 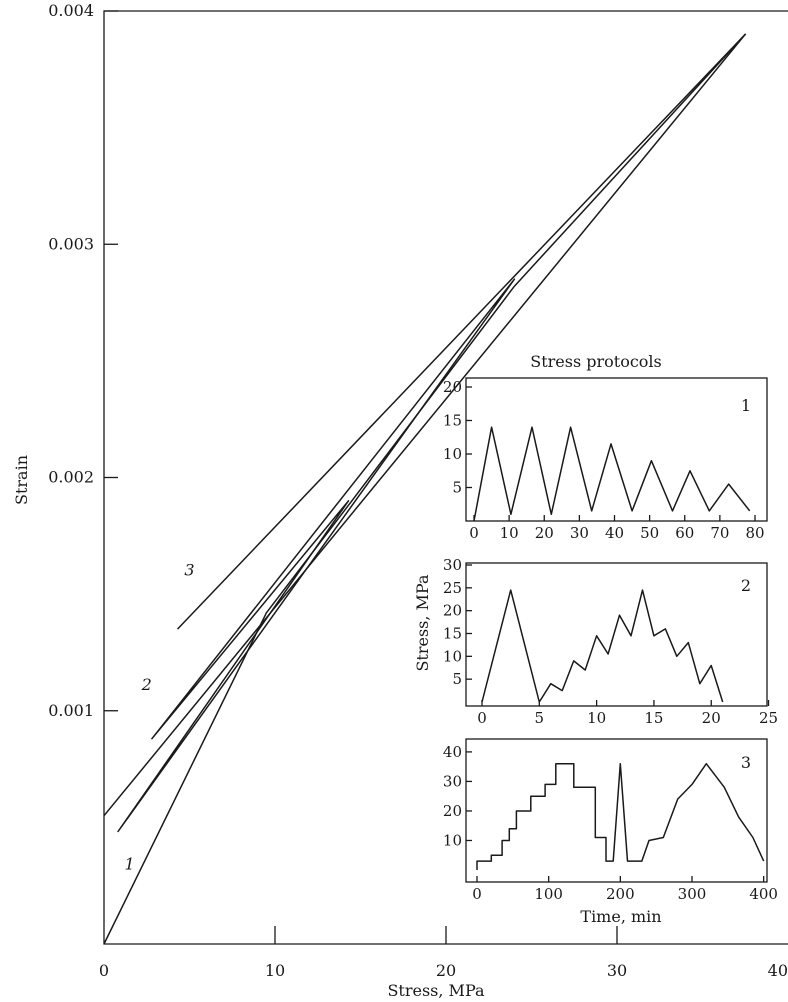 What do you see at coordinates (71, 710) in the screenshot?
I see `main-y-tick-label: 0.001` at bounding box center [71, 710].